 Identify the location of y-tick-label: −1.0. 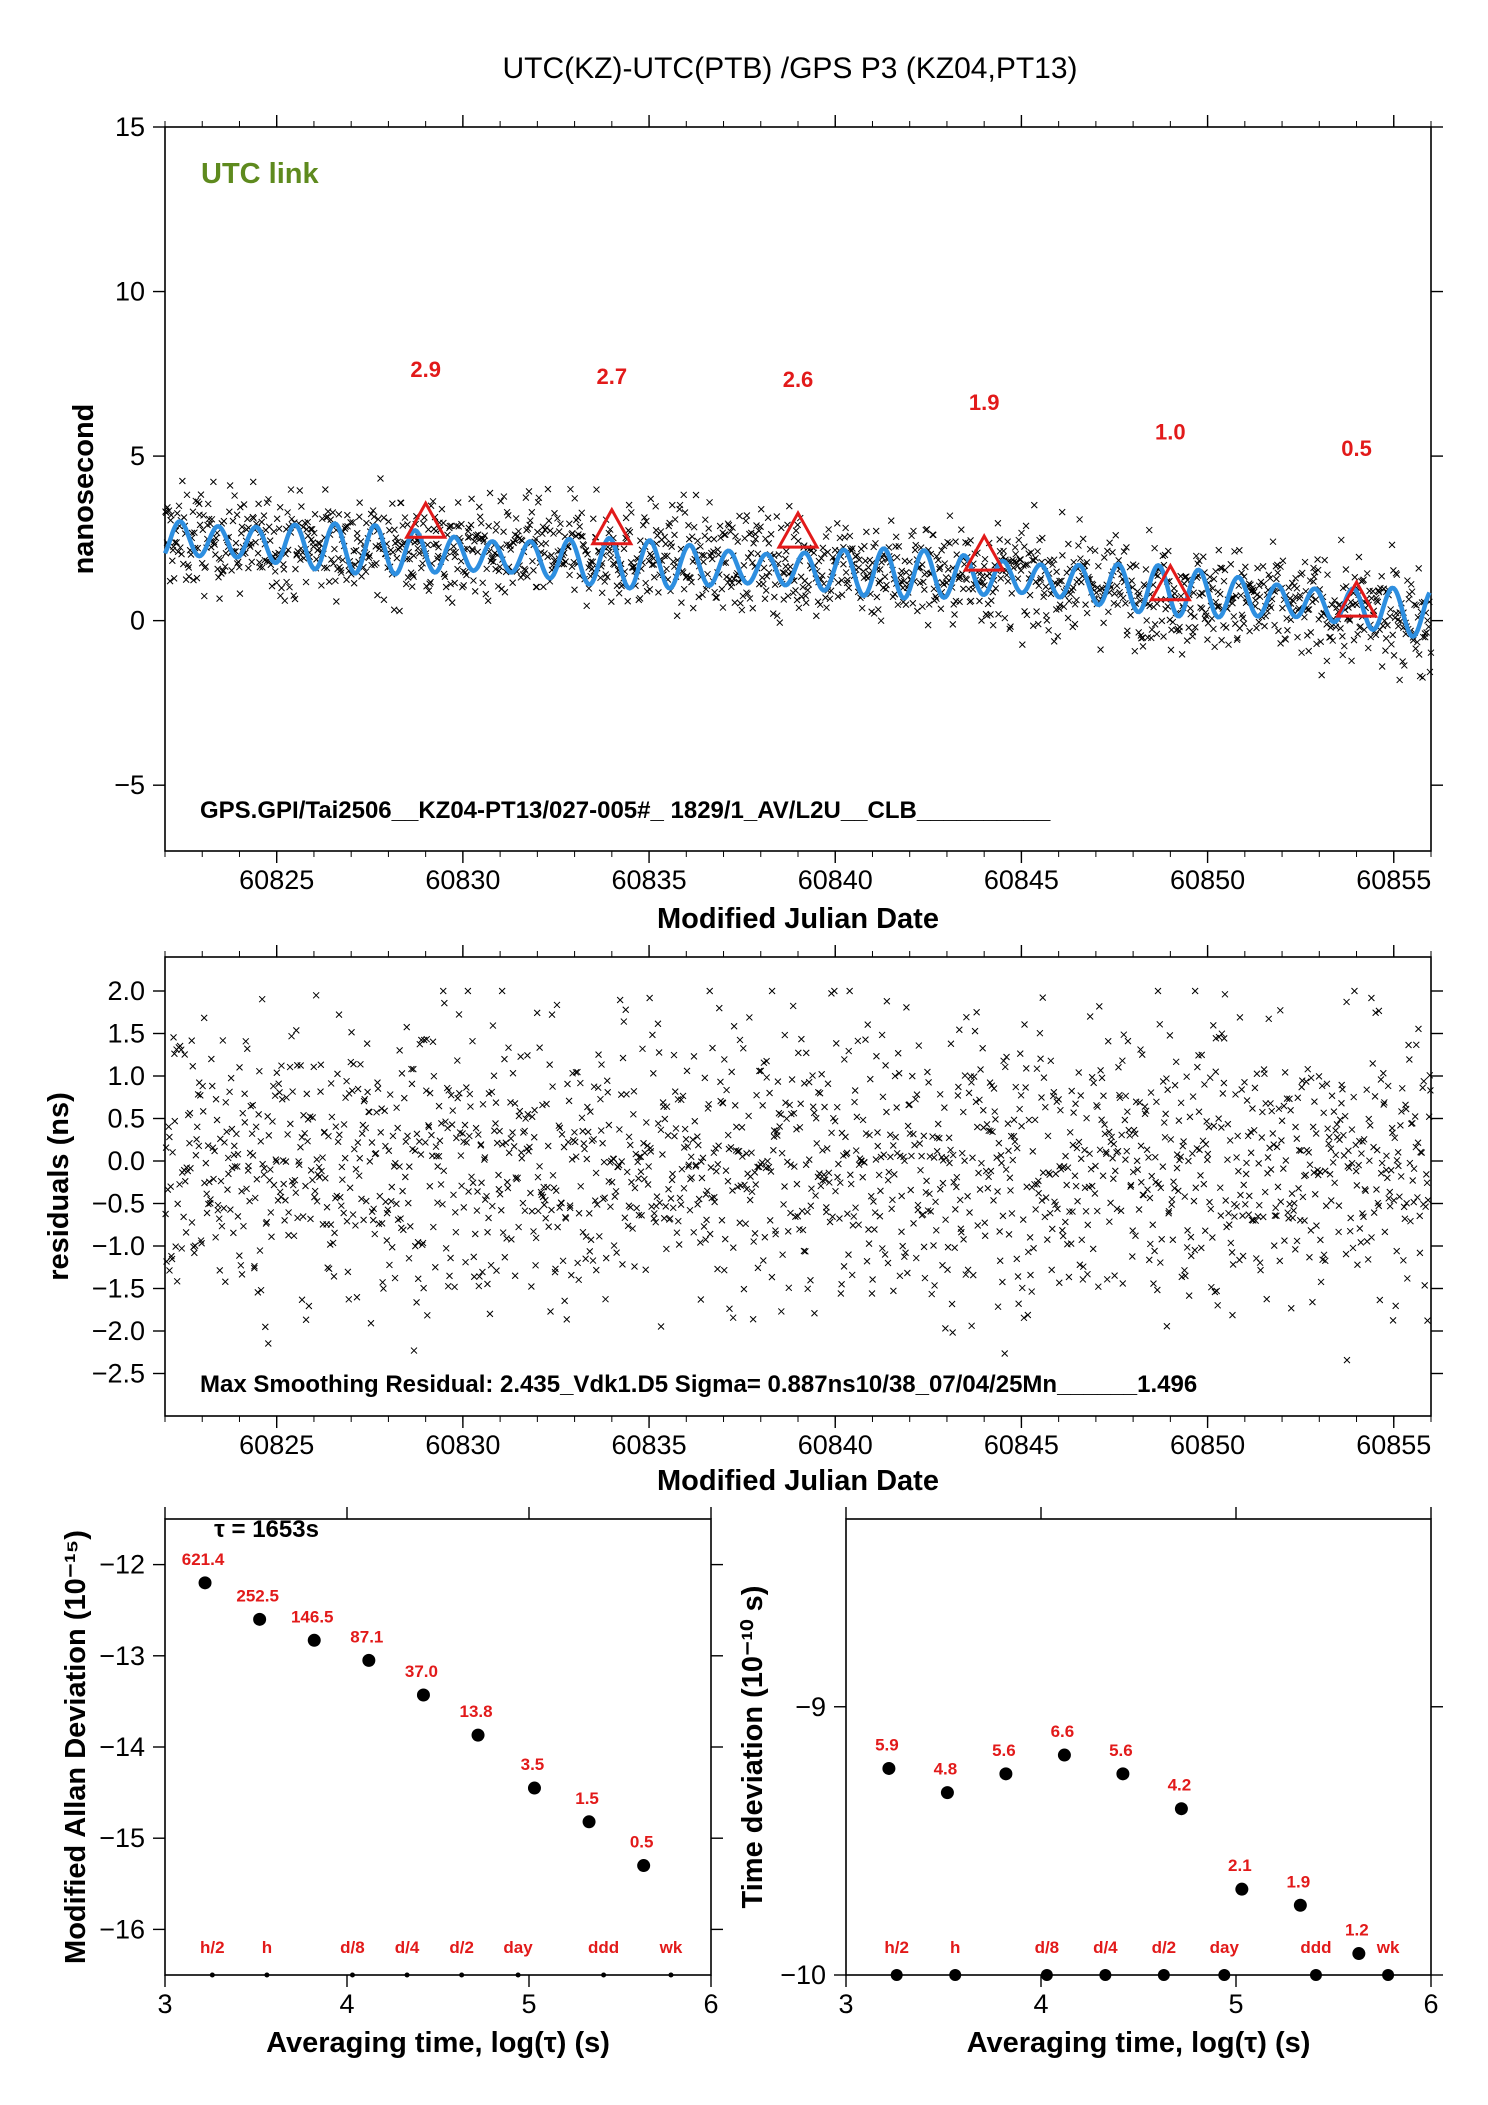
(118, 1246).